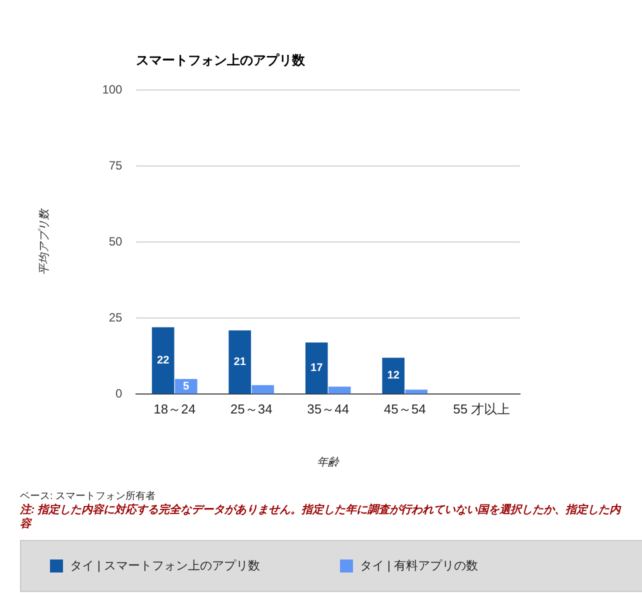  I want to click on y-tick-label: 75, so click(115, 165).